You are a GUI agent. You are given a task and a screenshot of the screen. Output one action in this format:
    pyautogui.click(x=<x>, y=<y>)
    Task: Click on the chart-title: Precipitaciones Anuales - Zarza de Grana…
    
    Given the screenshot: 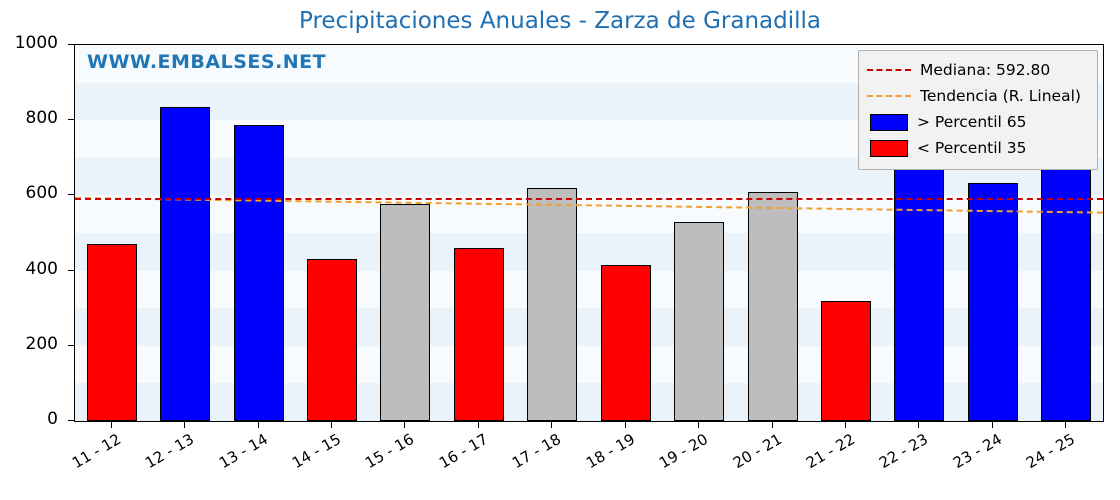 What is the action you would take?
    pyautogui.click(x=559, y=21)
    